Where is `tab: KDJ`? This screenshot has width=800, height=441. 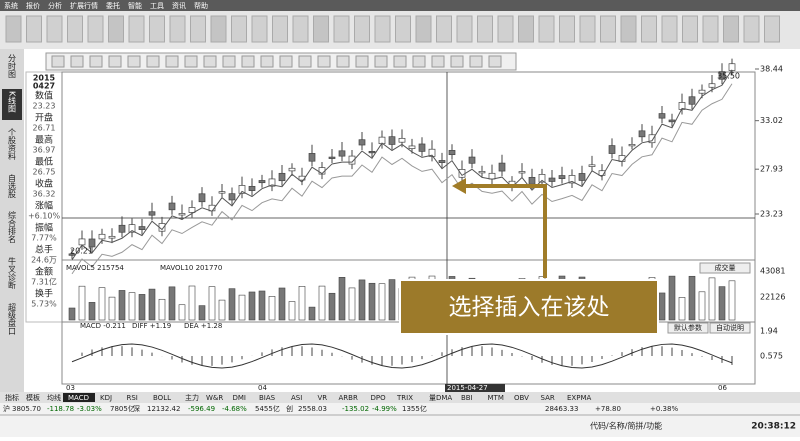 tab: KDJ is located at coordinates (106, 398).